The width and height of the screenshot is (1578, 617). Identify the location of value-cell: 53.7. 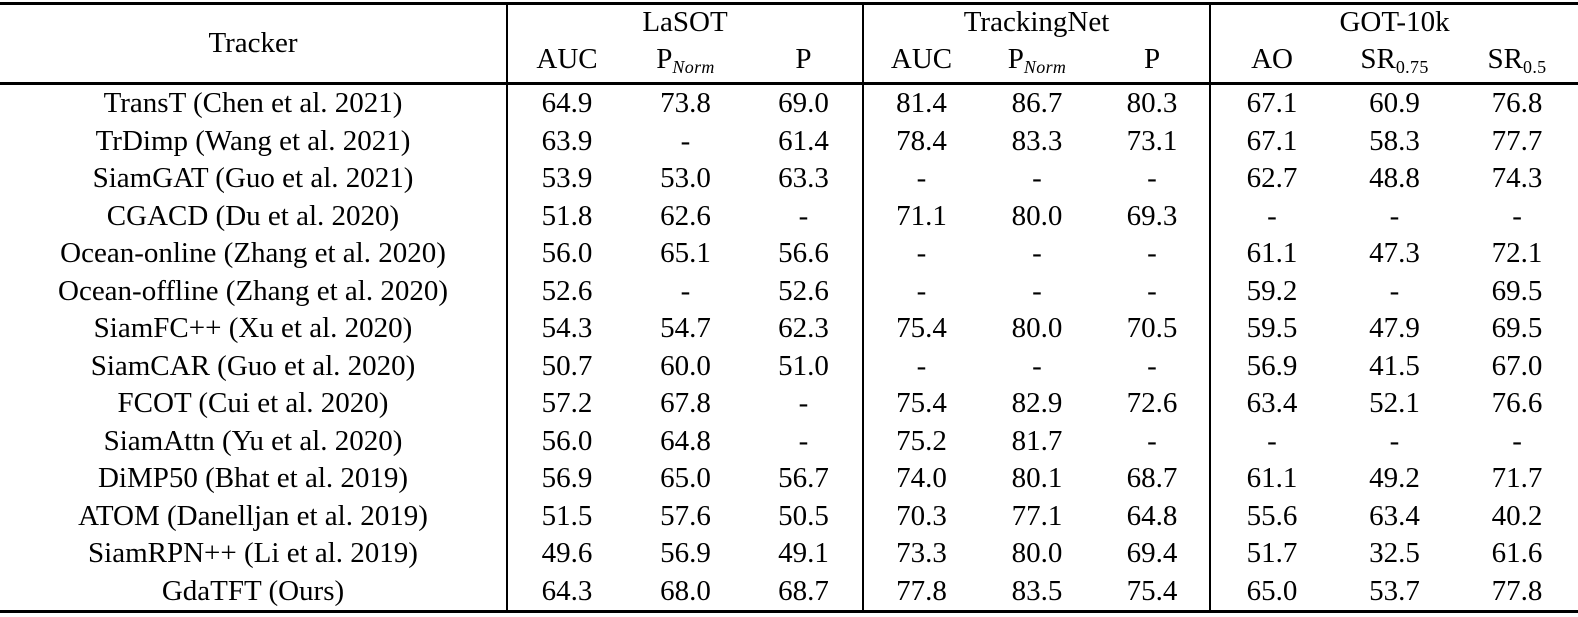
(1394, 590).